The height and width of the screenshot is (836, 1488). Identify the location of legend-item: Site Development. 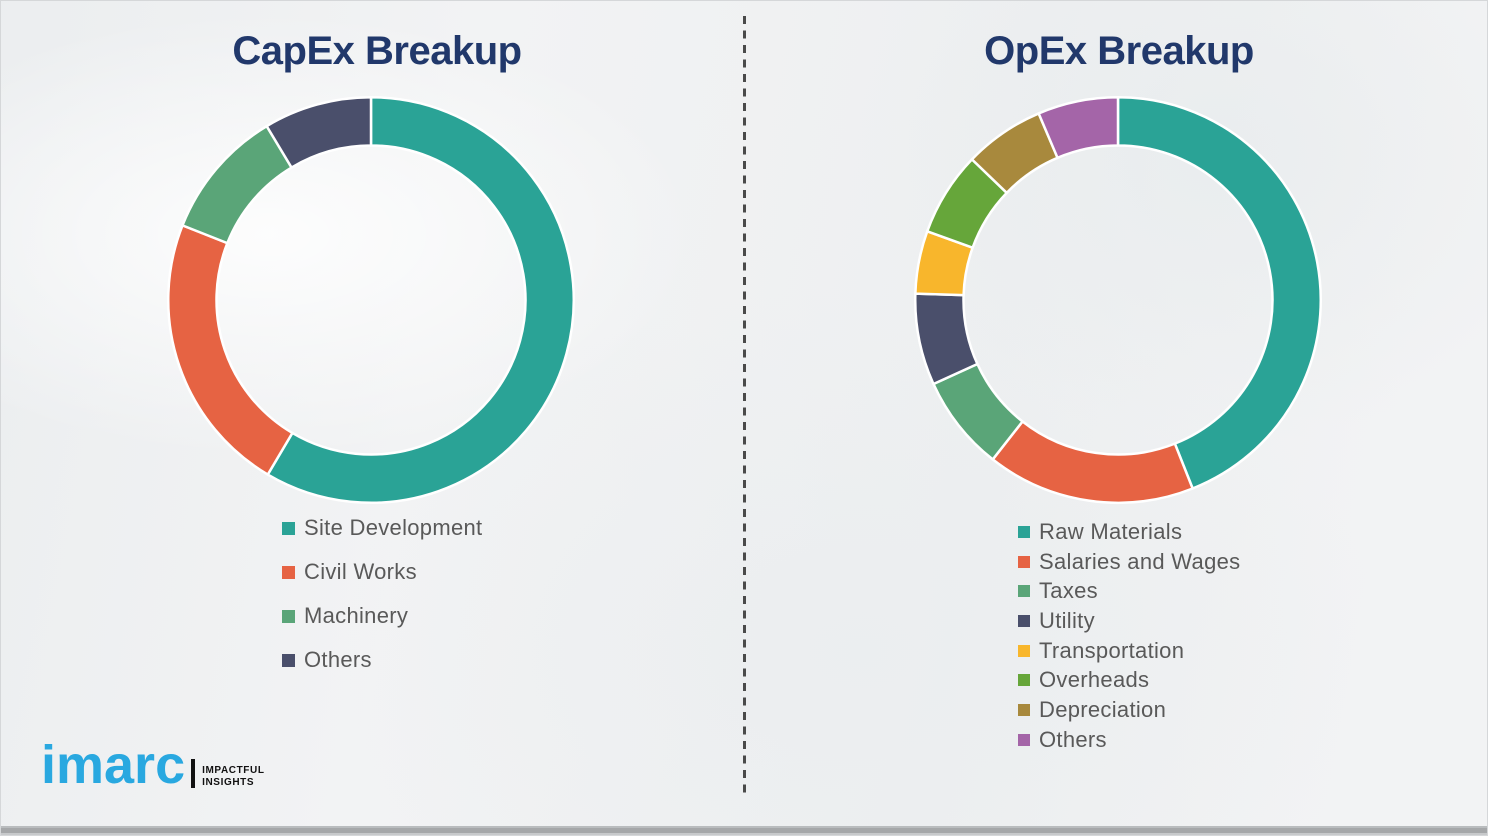
(382, 527).